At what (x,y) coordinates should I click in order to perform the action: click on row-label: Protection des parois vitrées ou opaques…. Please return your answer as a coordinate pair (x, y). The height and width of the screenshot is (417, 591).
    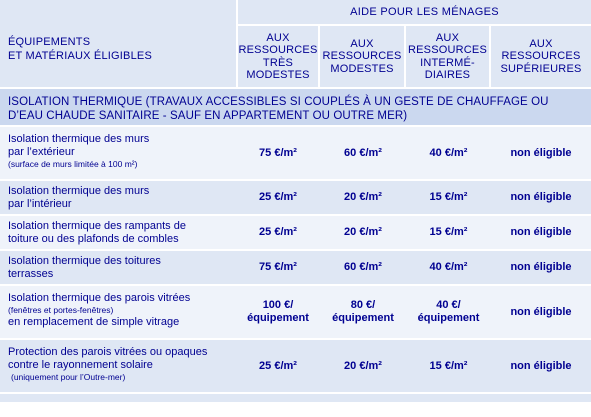
    Looking at the image, I should click on (118, 366).